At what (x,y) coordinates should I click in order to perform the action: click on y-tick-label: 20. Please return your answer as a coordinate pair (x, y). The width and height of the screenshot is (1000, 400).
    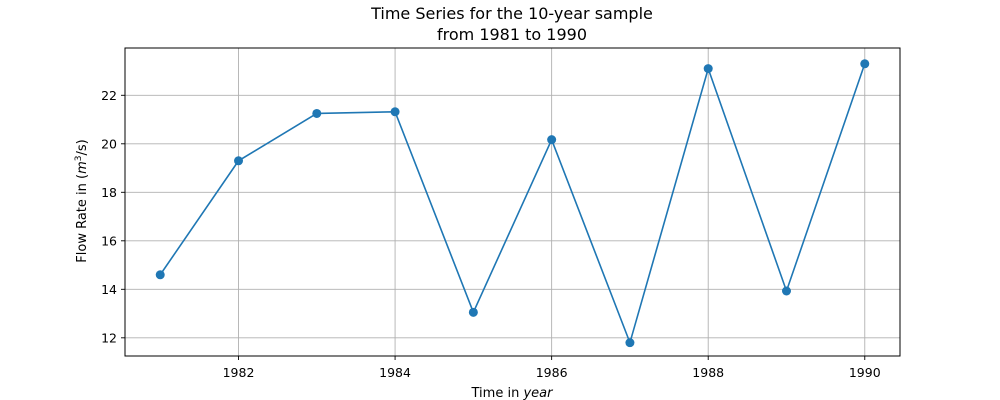
    Looking at the image, I should click on (109, 143).